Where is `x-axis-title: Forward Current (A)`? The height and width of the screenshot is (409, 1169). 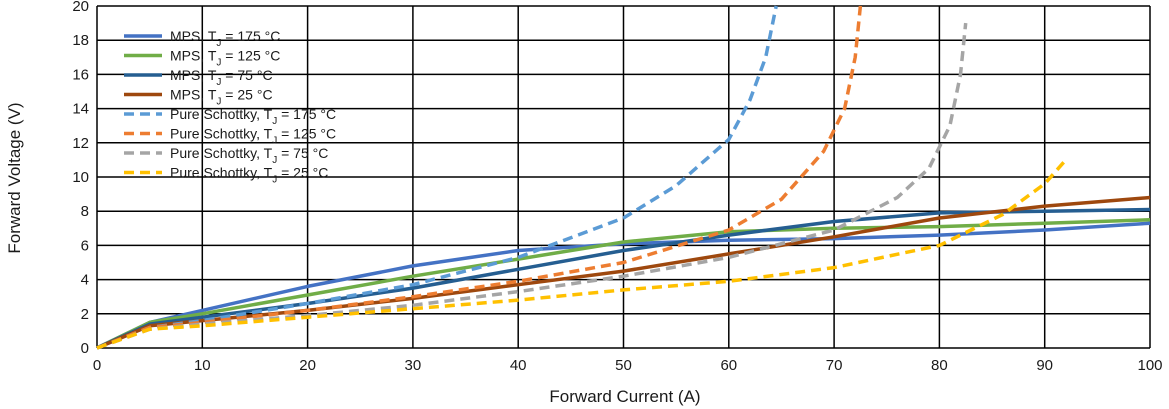
x-axis-title: Forward Current (A) is located at coordinates (624, 396).